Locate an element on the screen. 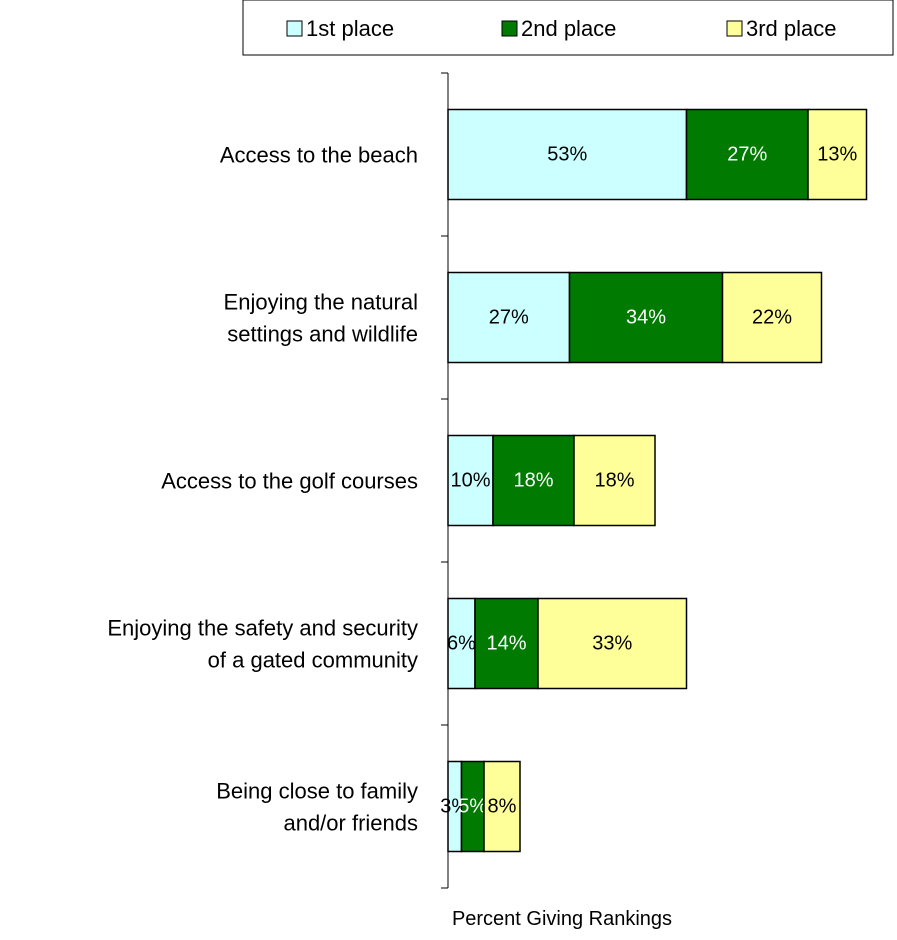 The width and height of the screenshot is (897, 940). x-axis-title: Percent Giving Rankings is located at coordinates (562, 919).